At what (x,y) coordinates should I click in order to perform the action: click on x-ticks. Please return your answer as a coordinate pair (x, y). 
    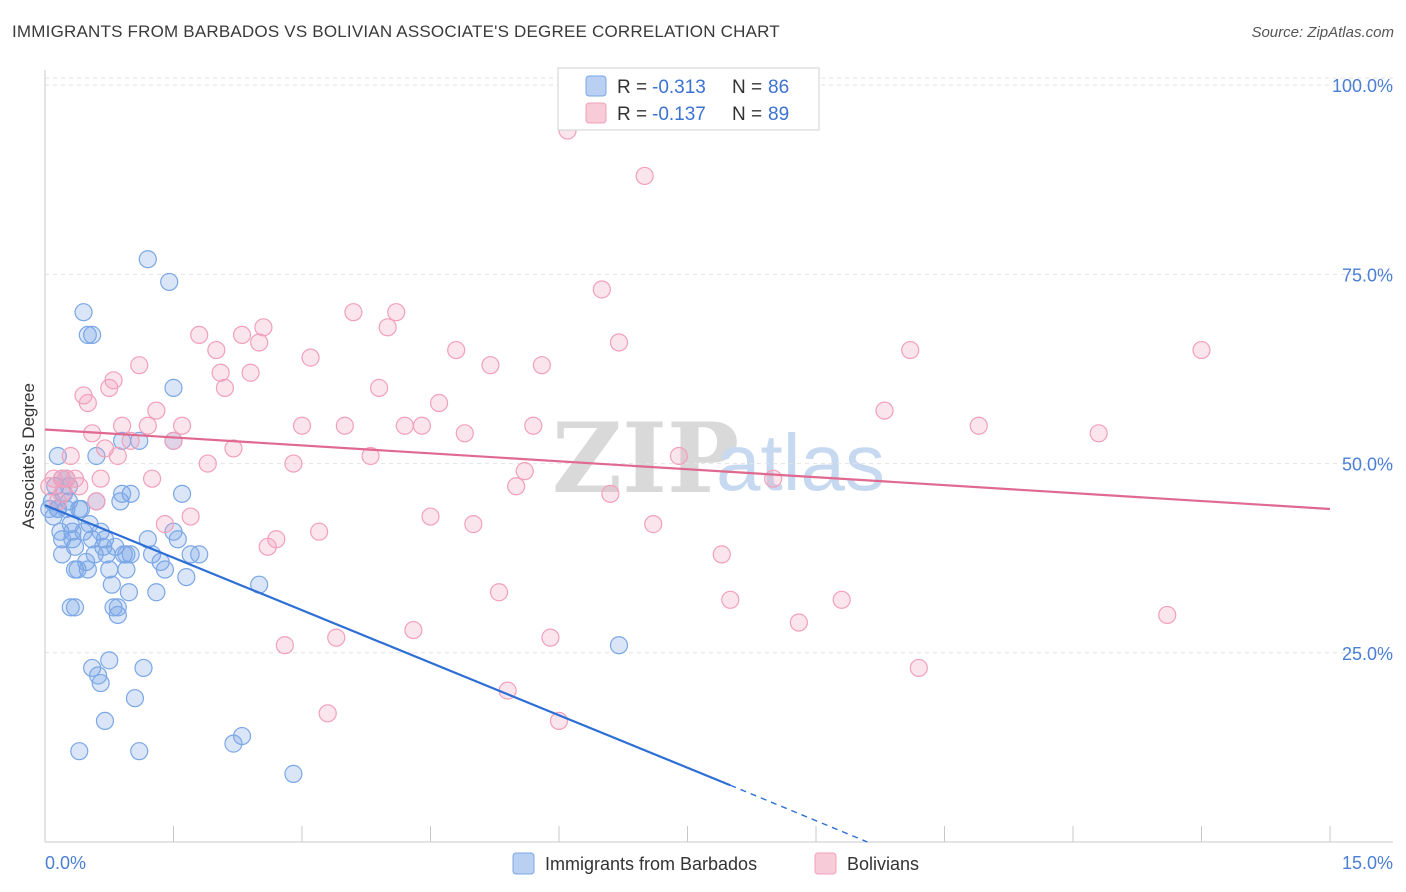
    Looking at the image, I should click on (687, 834).